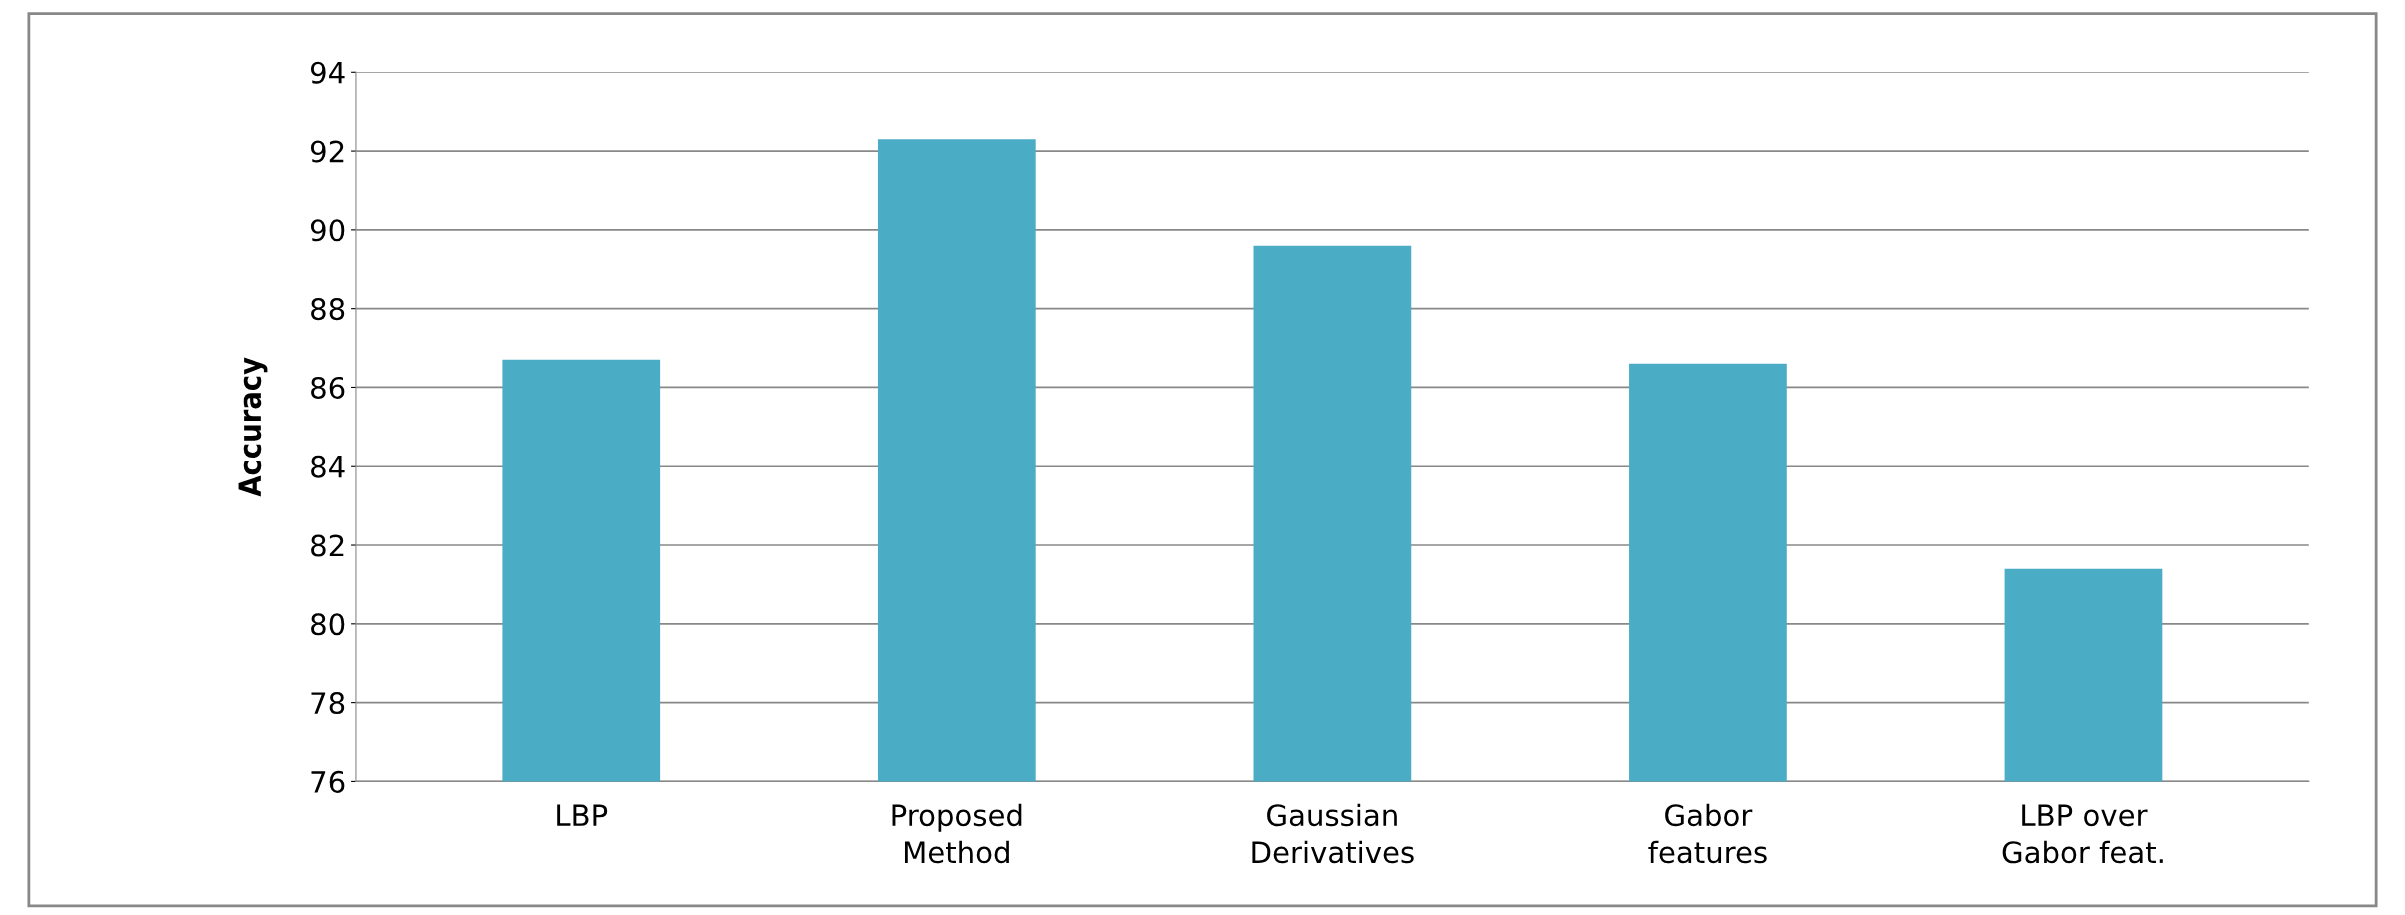 This screenshot has height=915, width=2405. What do you see at coordinates (253, 427) in the screenshot?
I see `y-axis-title: Accuracy` at bounding box center [253, 427].